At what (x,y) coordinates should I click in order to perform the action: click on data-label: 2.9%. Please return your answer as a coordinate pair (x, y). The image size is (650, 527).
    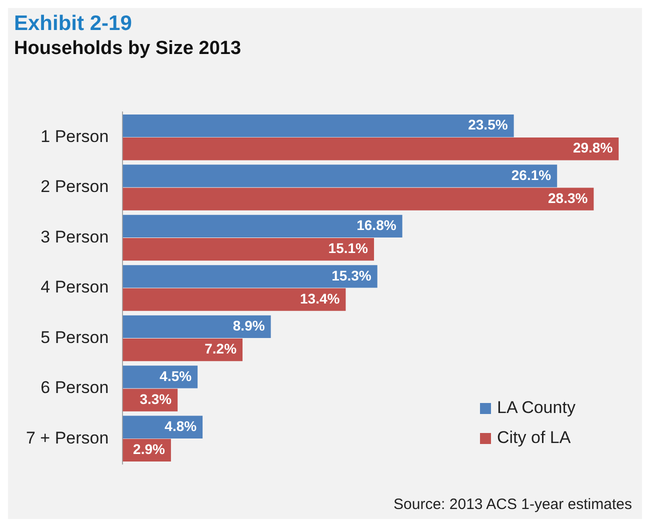
    Looking at the image, I should click on (149, 449).